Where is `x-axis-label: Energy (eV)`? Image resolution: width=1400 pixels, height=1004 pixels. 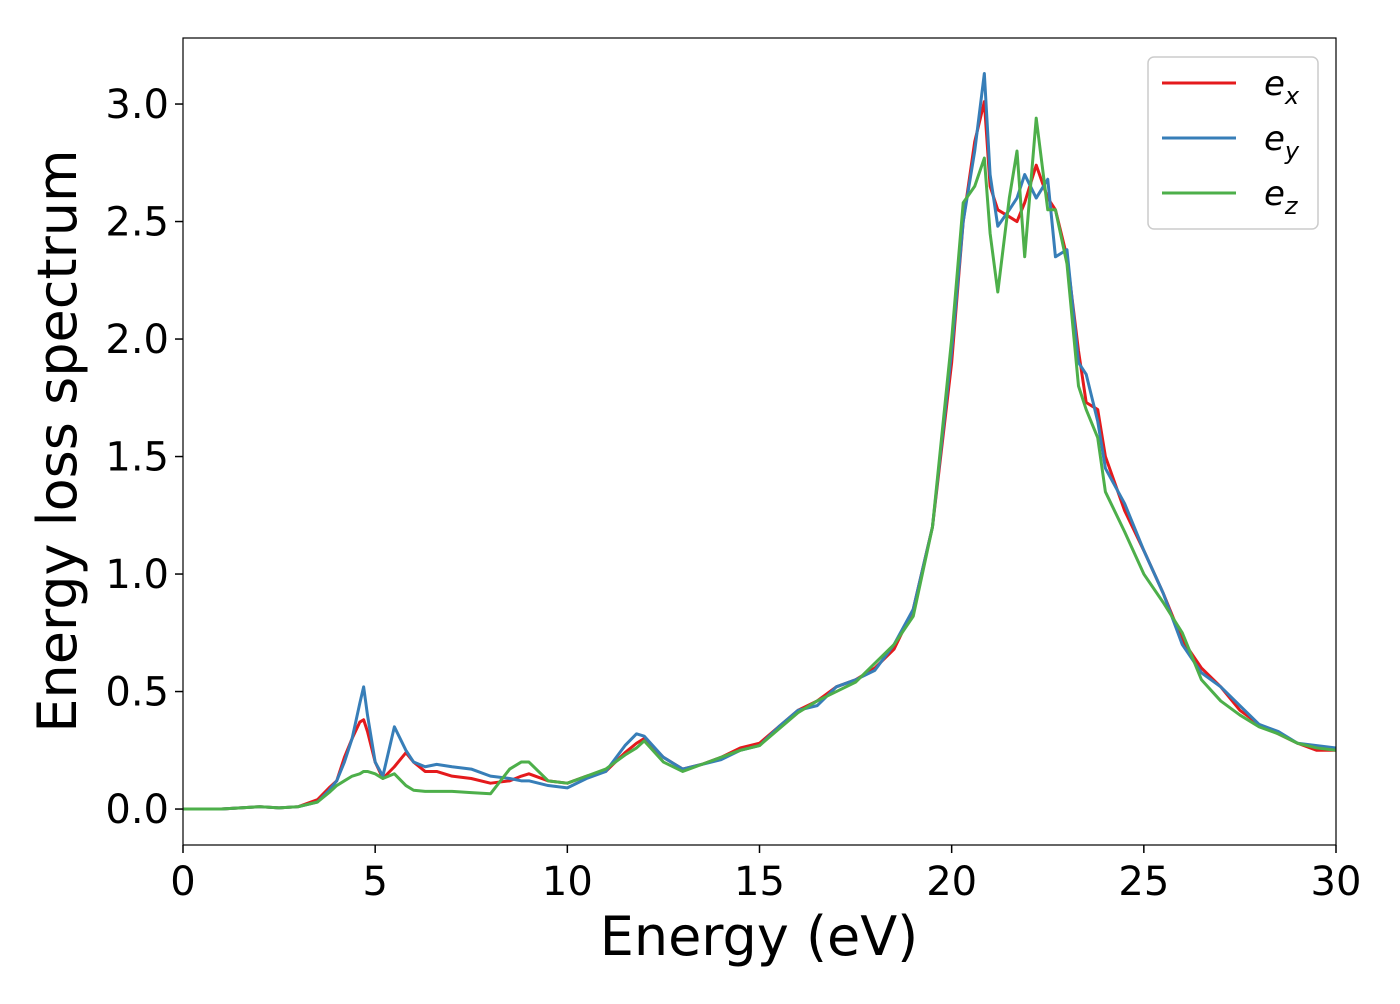
x-axis-label: Energy (eV) is located at coordinates (759, 936).